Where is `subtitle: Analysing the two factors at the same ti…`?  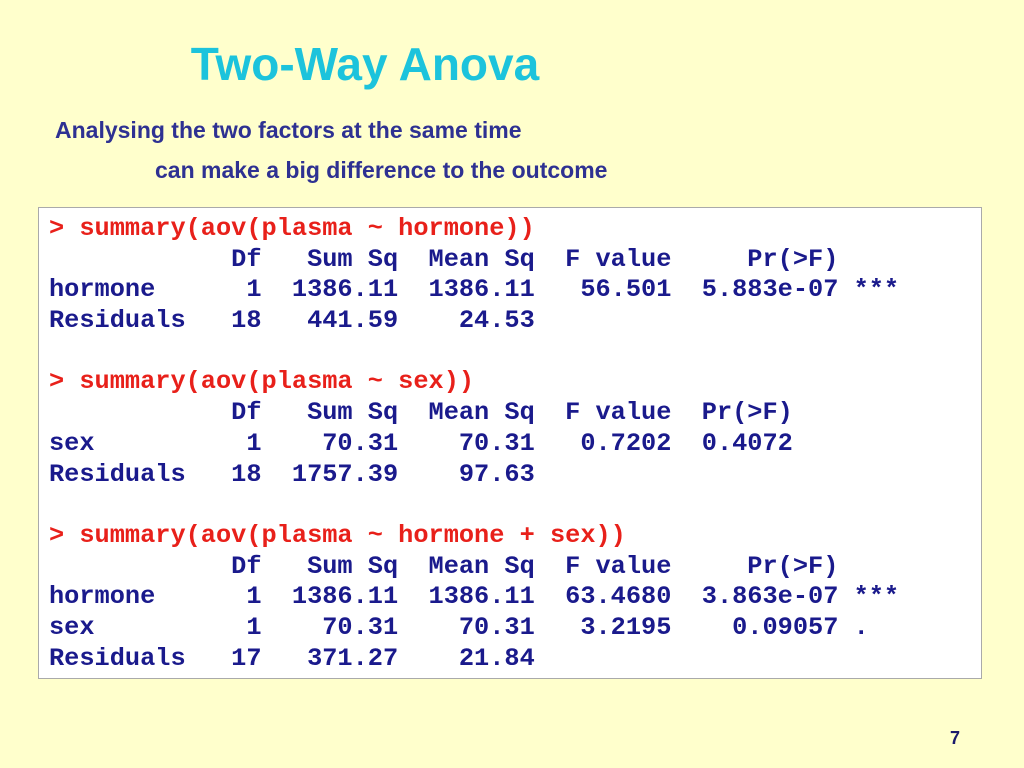
subtitle: Analysing the two factors at the same ti… is located at coordinates (288, 130).